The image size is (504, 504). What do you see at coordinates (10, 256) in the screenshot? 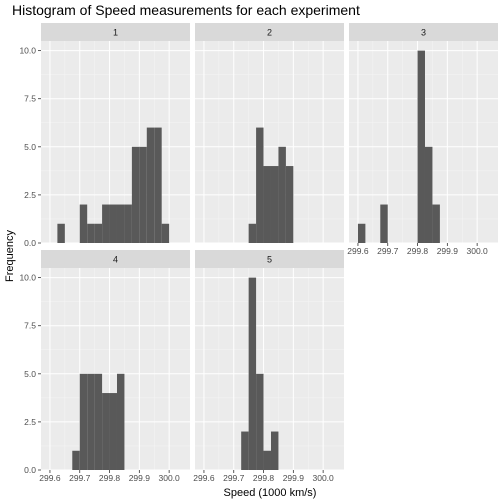
I see `y-axis-title: Frequency` at bounding box center [10, 256].